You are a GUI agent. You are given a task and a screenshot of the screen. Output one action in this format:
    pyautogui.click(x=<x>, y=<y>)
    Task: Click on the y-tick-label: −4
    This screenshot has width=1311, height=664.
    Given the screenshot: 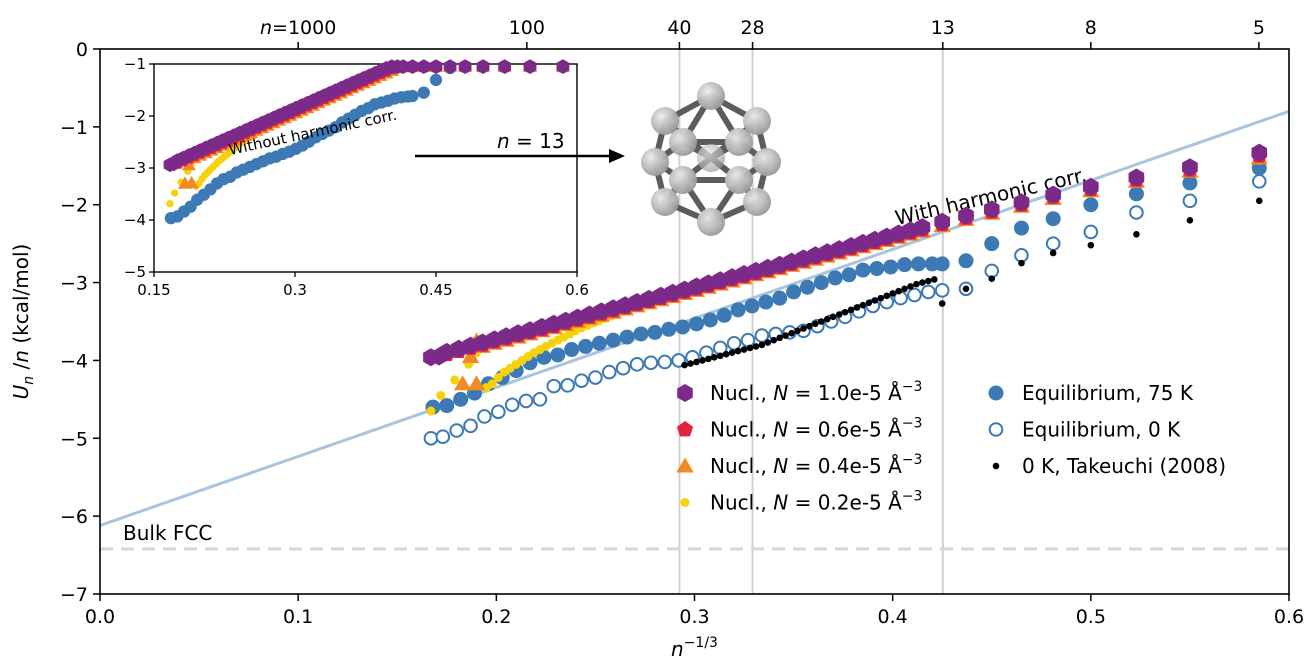 What is the action you would take?
    pyautogui.click(x=74, y=361)
    